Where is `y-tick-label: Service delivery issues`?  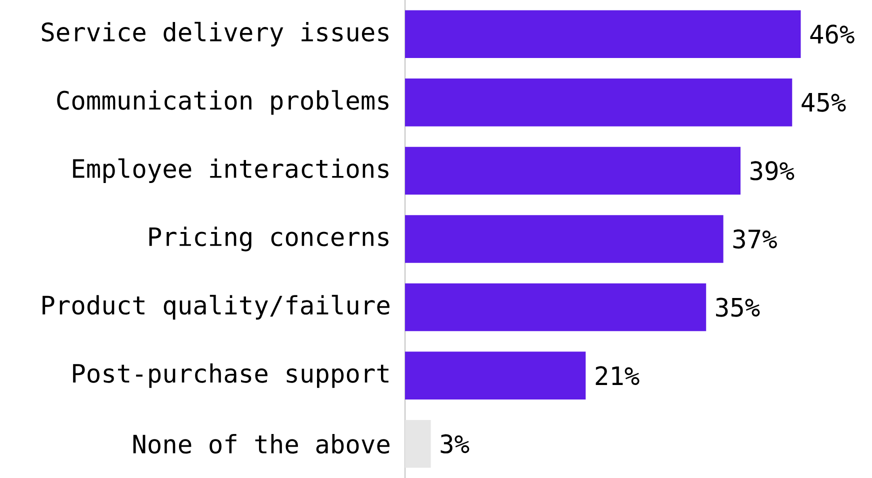
y-tick-label: Service delivery issues is located at coordinates (215, 34).